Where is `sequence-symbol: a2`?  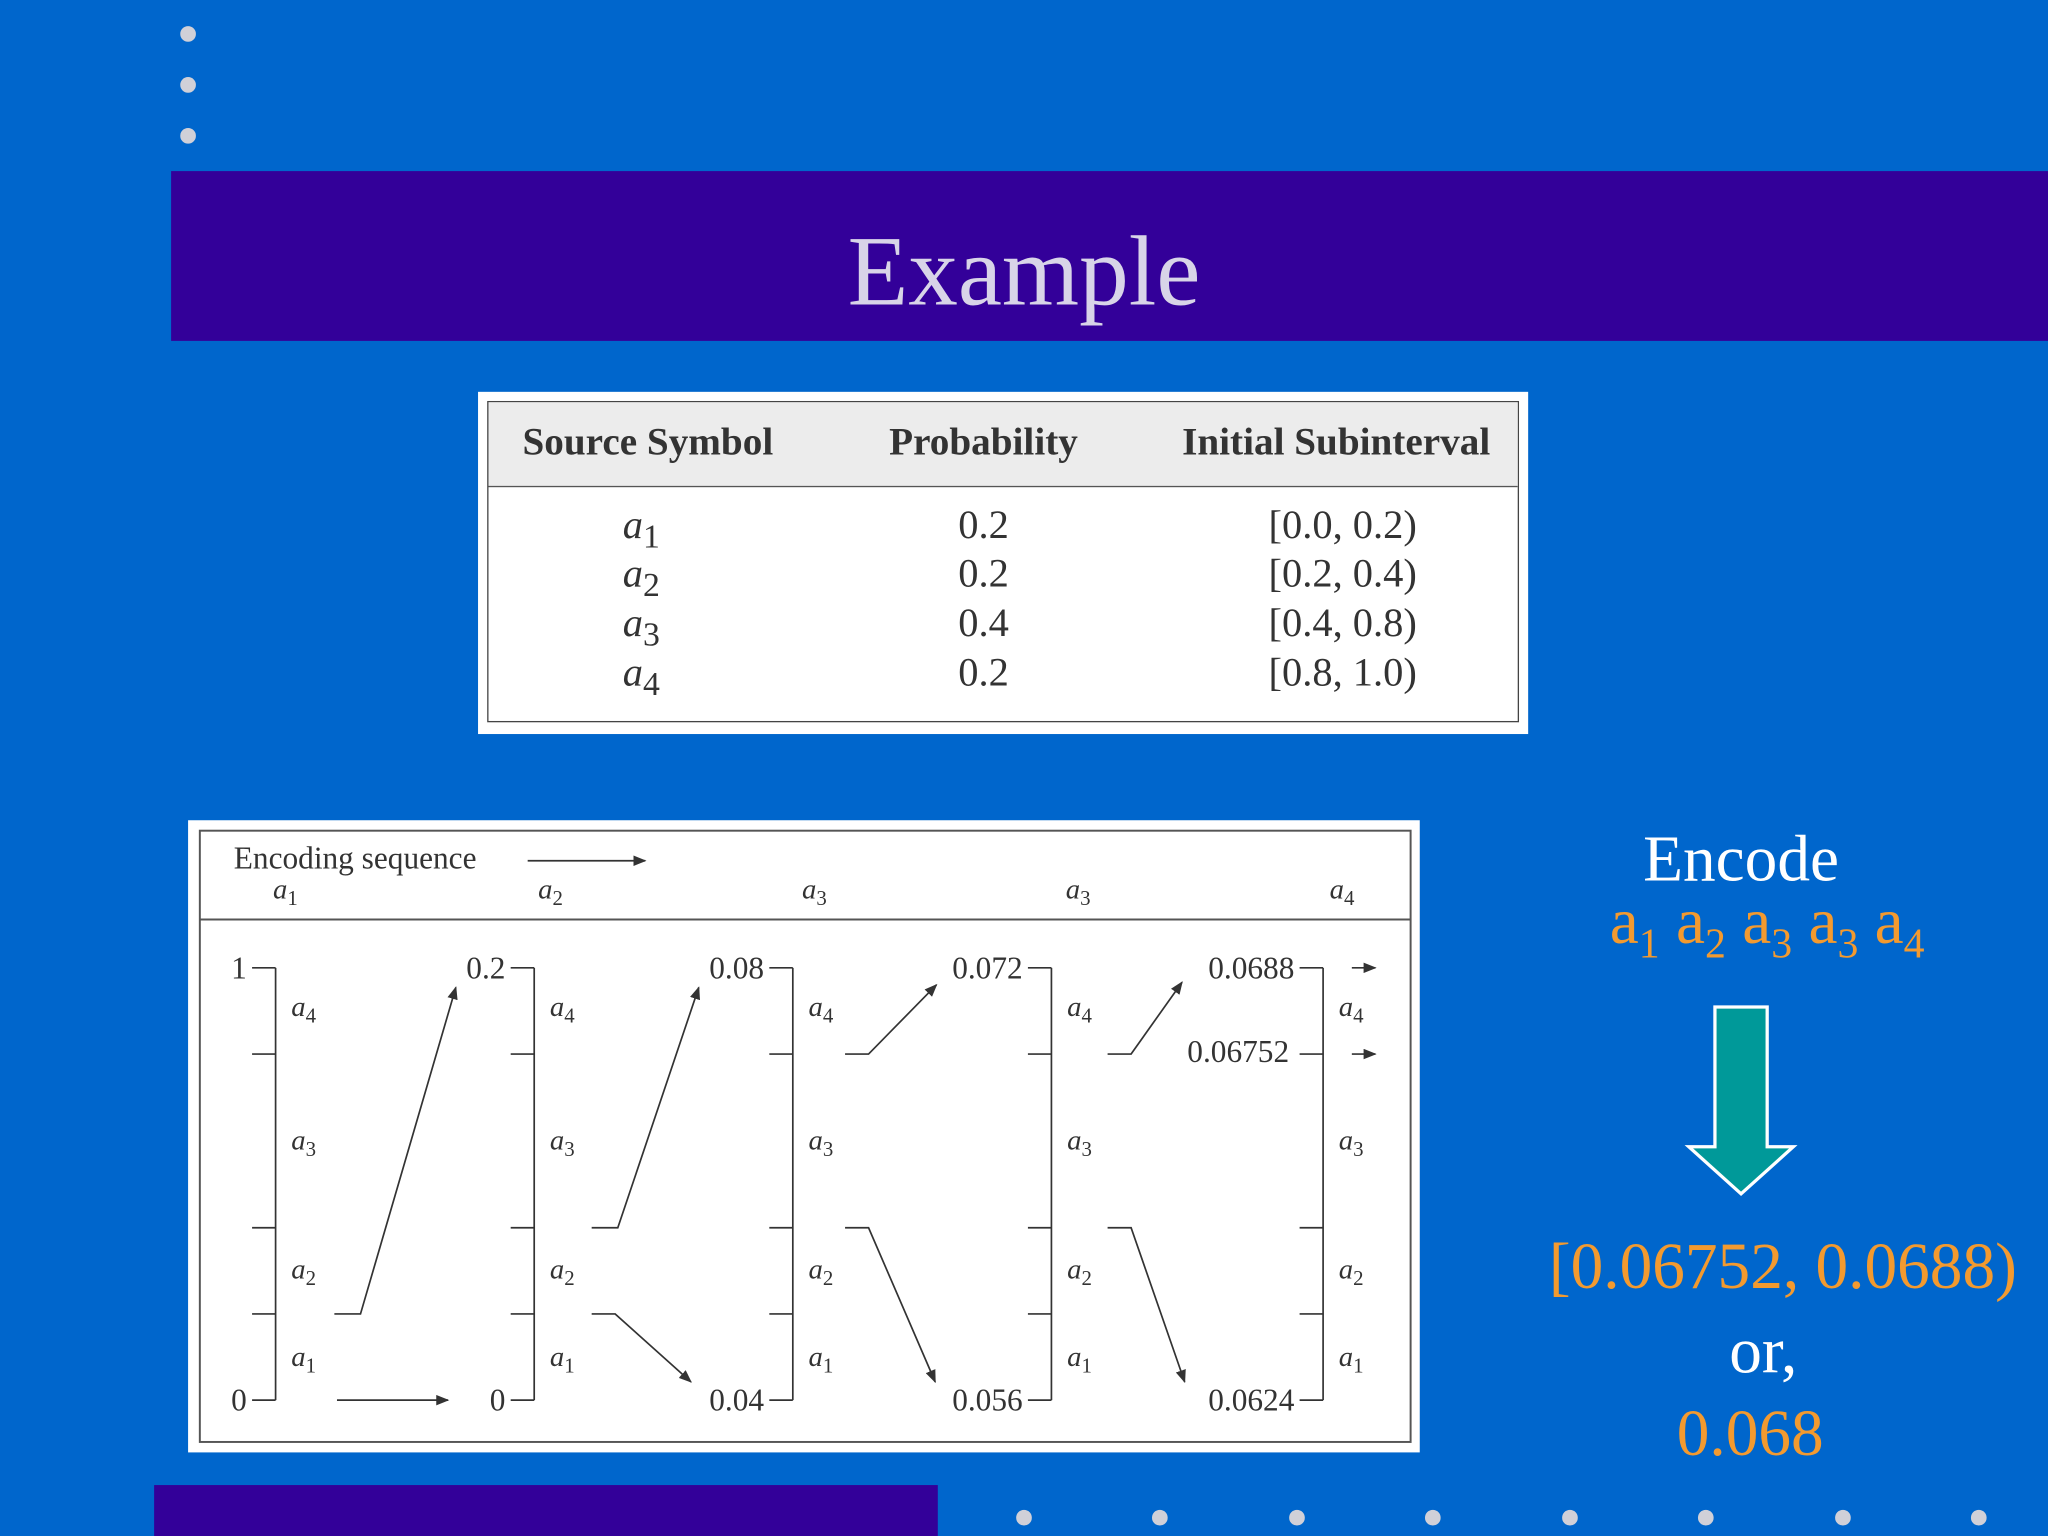 sequence-symbol: a2 is located at coordinates (1700, 925).